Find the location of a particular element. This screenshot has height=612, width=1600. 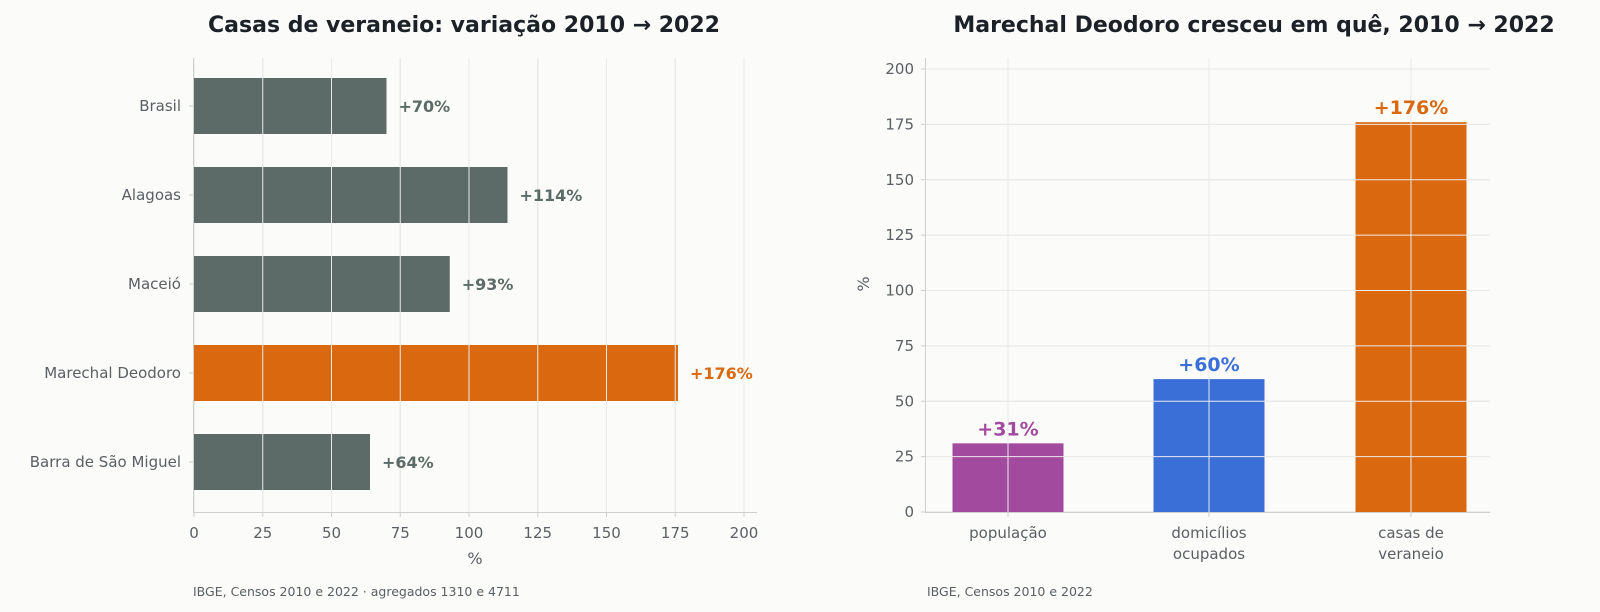

right-category-label: casas de is located at coordinates (1411, 533).